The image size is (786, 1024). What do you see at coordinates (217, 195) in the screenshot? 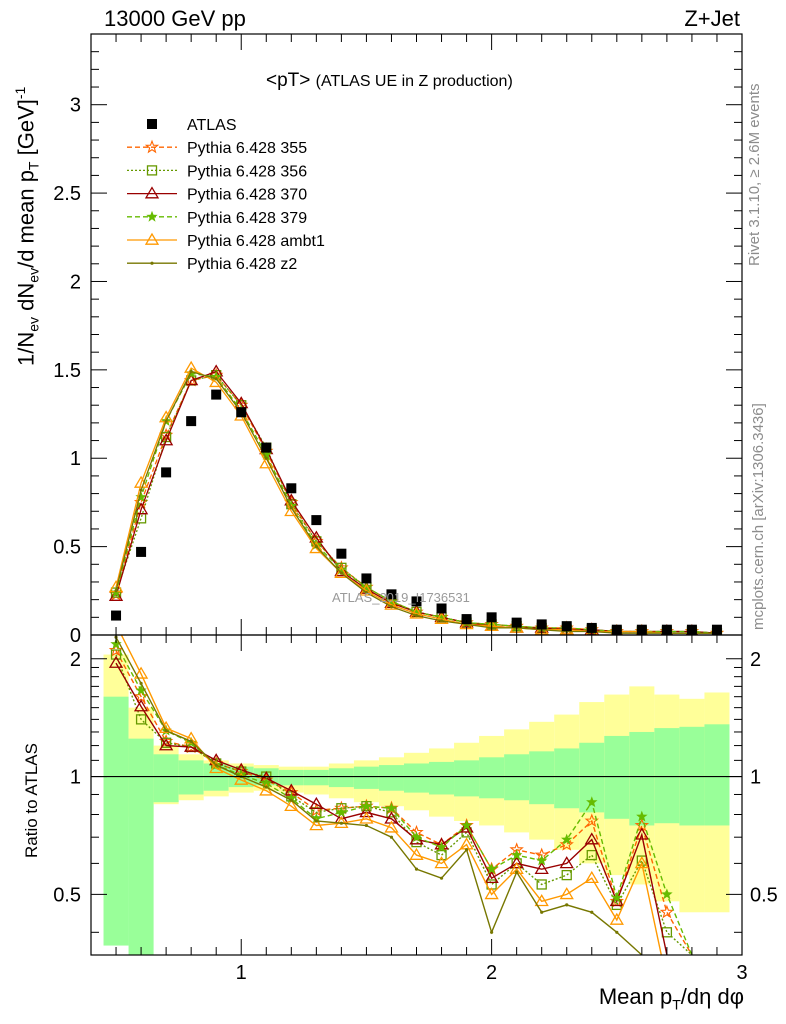
I see `legend-entry-4: Pythia 6.428 370` at bounding box center [217, 195].